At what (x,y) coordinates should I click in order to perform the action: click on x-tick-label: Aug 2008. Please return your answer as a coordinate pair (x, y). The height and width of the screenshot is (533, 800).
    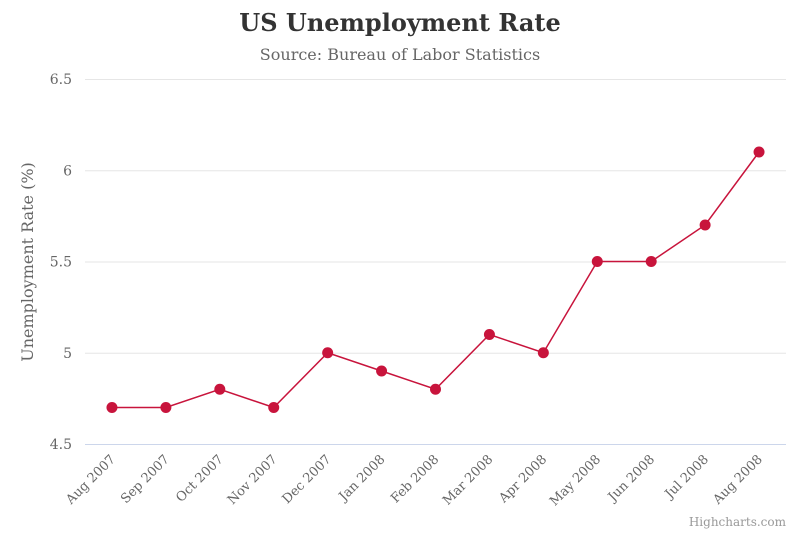
    Looking at the image, I should click on (738, 480).